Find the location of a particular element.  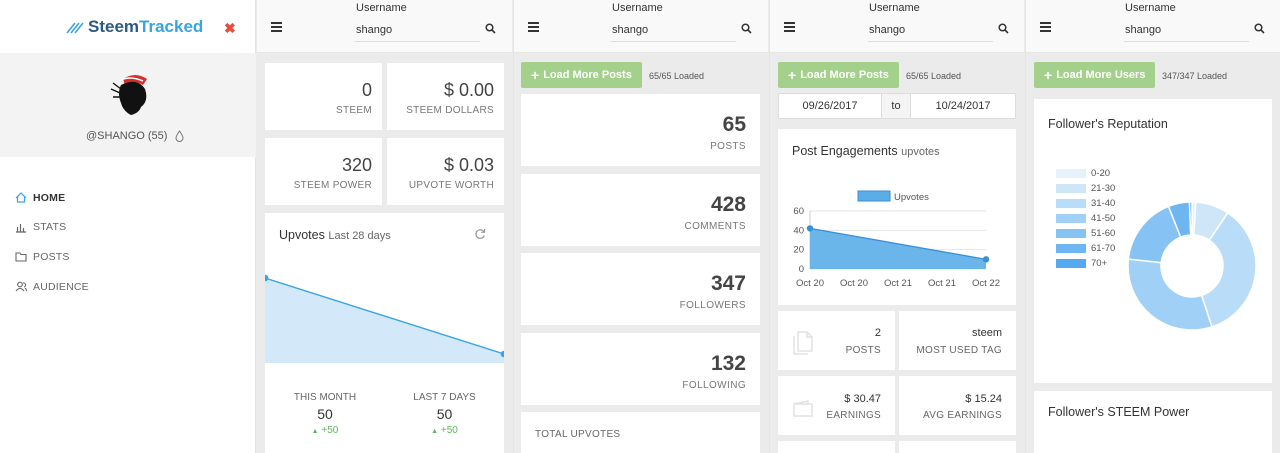

followers-count: 347 is located at coordinates (728, 283).